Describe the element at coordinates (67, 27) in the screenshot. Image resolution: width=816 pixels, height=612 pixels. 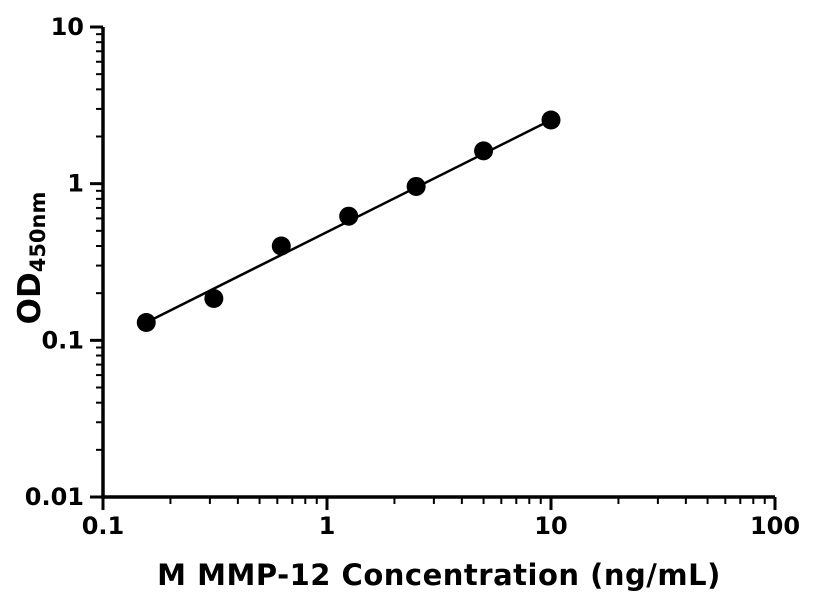
I see `y-tick-label: 10` at that location.